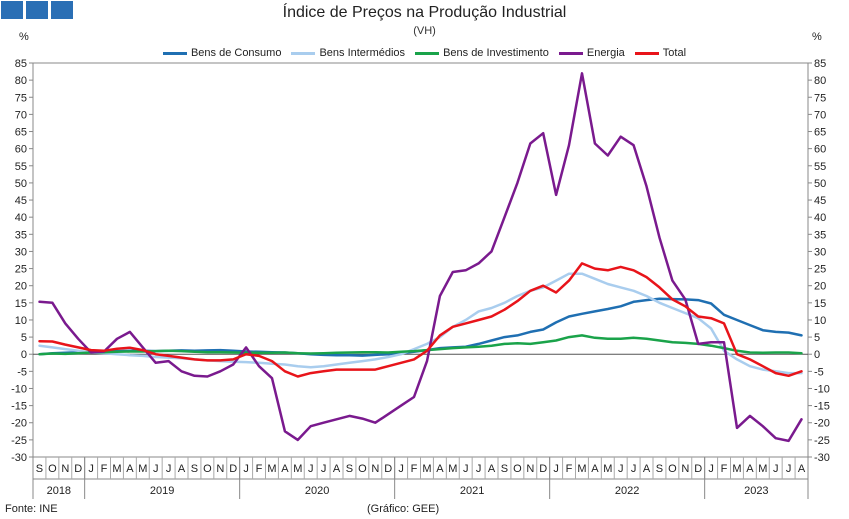 Image resolution: width=849 pixels, height=519 pixels. Describe the element at coordinates (21, 252) in the screenshot. I see `y-tick-label-left: 30` at that location.